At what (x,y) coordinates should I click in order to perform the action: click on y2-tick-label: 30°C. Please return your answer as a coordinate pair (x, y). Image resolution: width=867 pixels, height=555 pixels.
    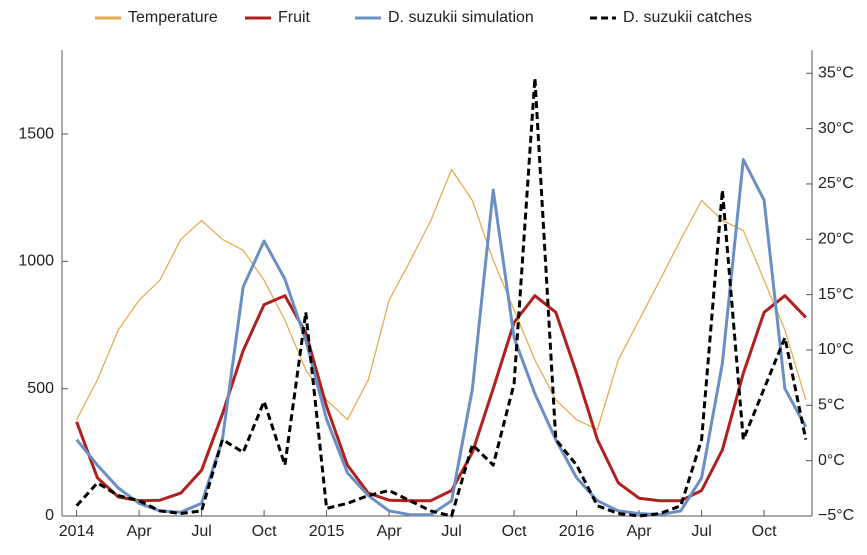
    Looking at the image, I should click on (836, 128).